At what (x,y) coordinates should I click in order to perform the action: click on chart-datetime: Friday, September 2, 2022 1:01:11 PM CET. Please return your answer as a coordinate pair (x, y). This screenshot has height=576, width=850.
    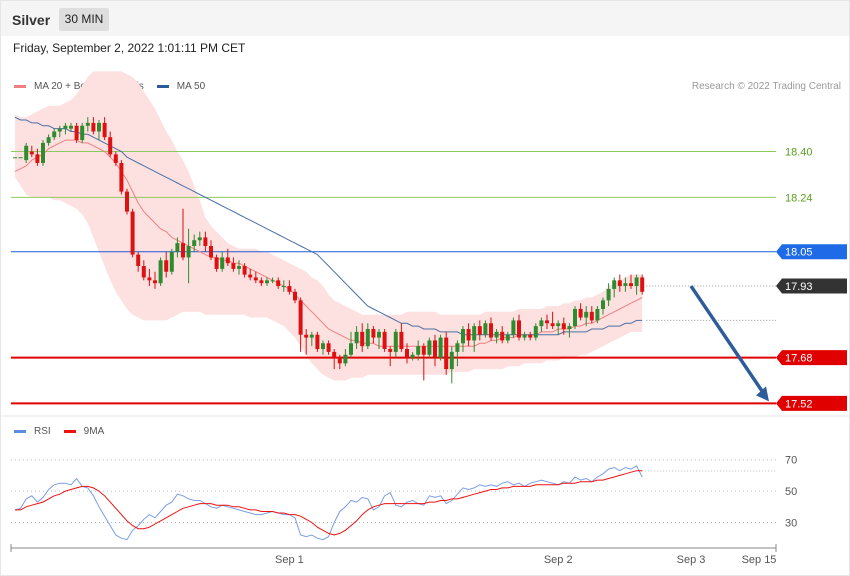
    Looking at the image, I should click on (129, 48).